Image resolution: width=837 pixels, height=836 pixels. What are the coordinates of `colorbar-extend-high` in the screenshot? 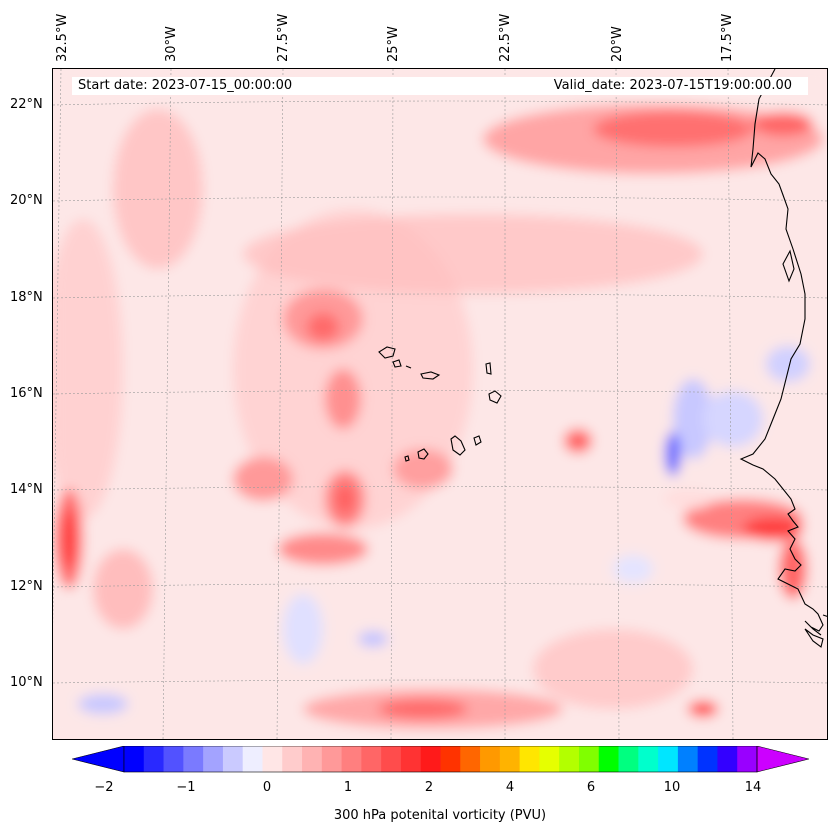 It's located at (782, 759).